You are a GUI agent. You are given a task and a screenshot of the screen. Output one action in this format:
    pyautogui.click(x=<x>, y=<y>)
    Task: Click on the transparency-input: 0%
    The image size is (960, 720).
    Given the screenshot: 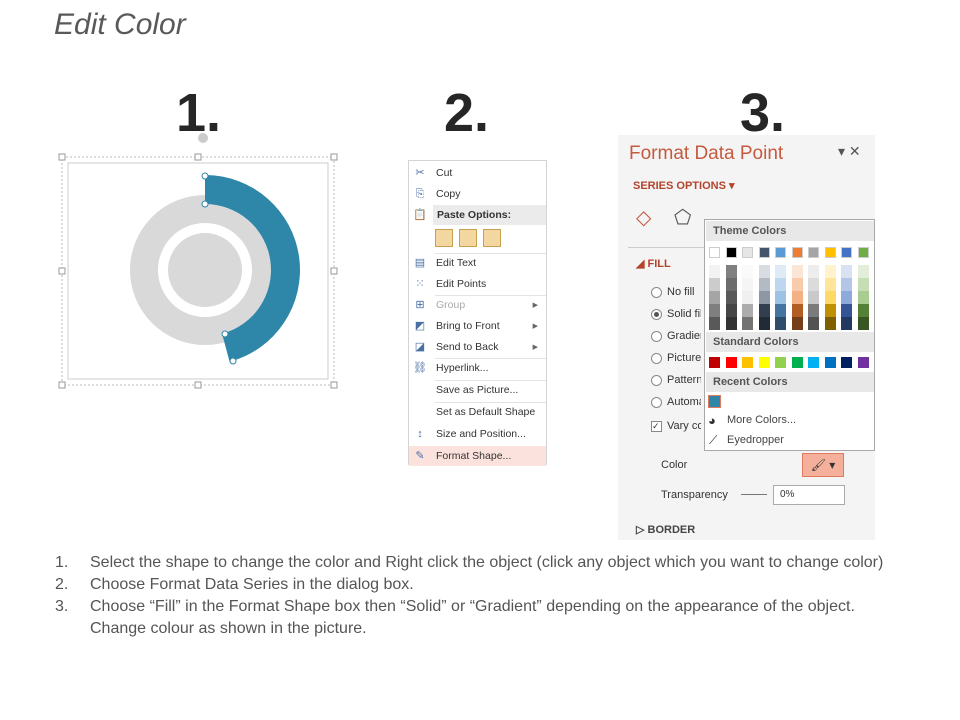 What is the action you would take?
    pyautogui.click(x=809, y=495)
    